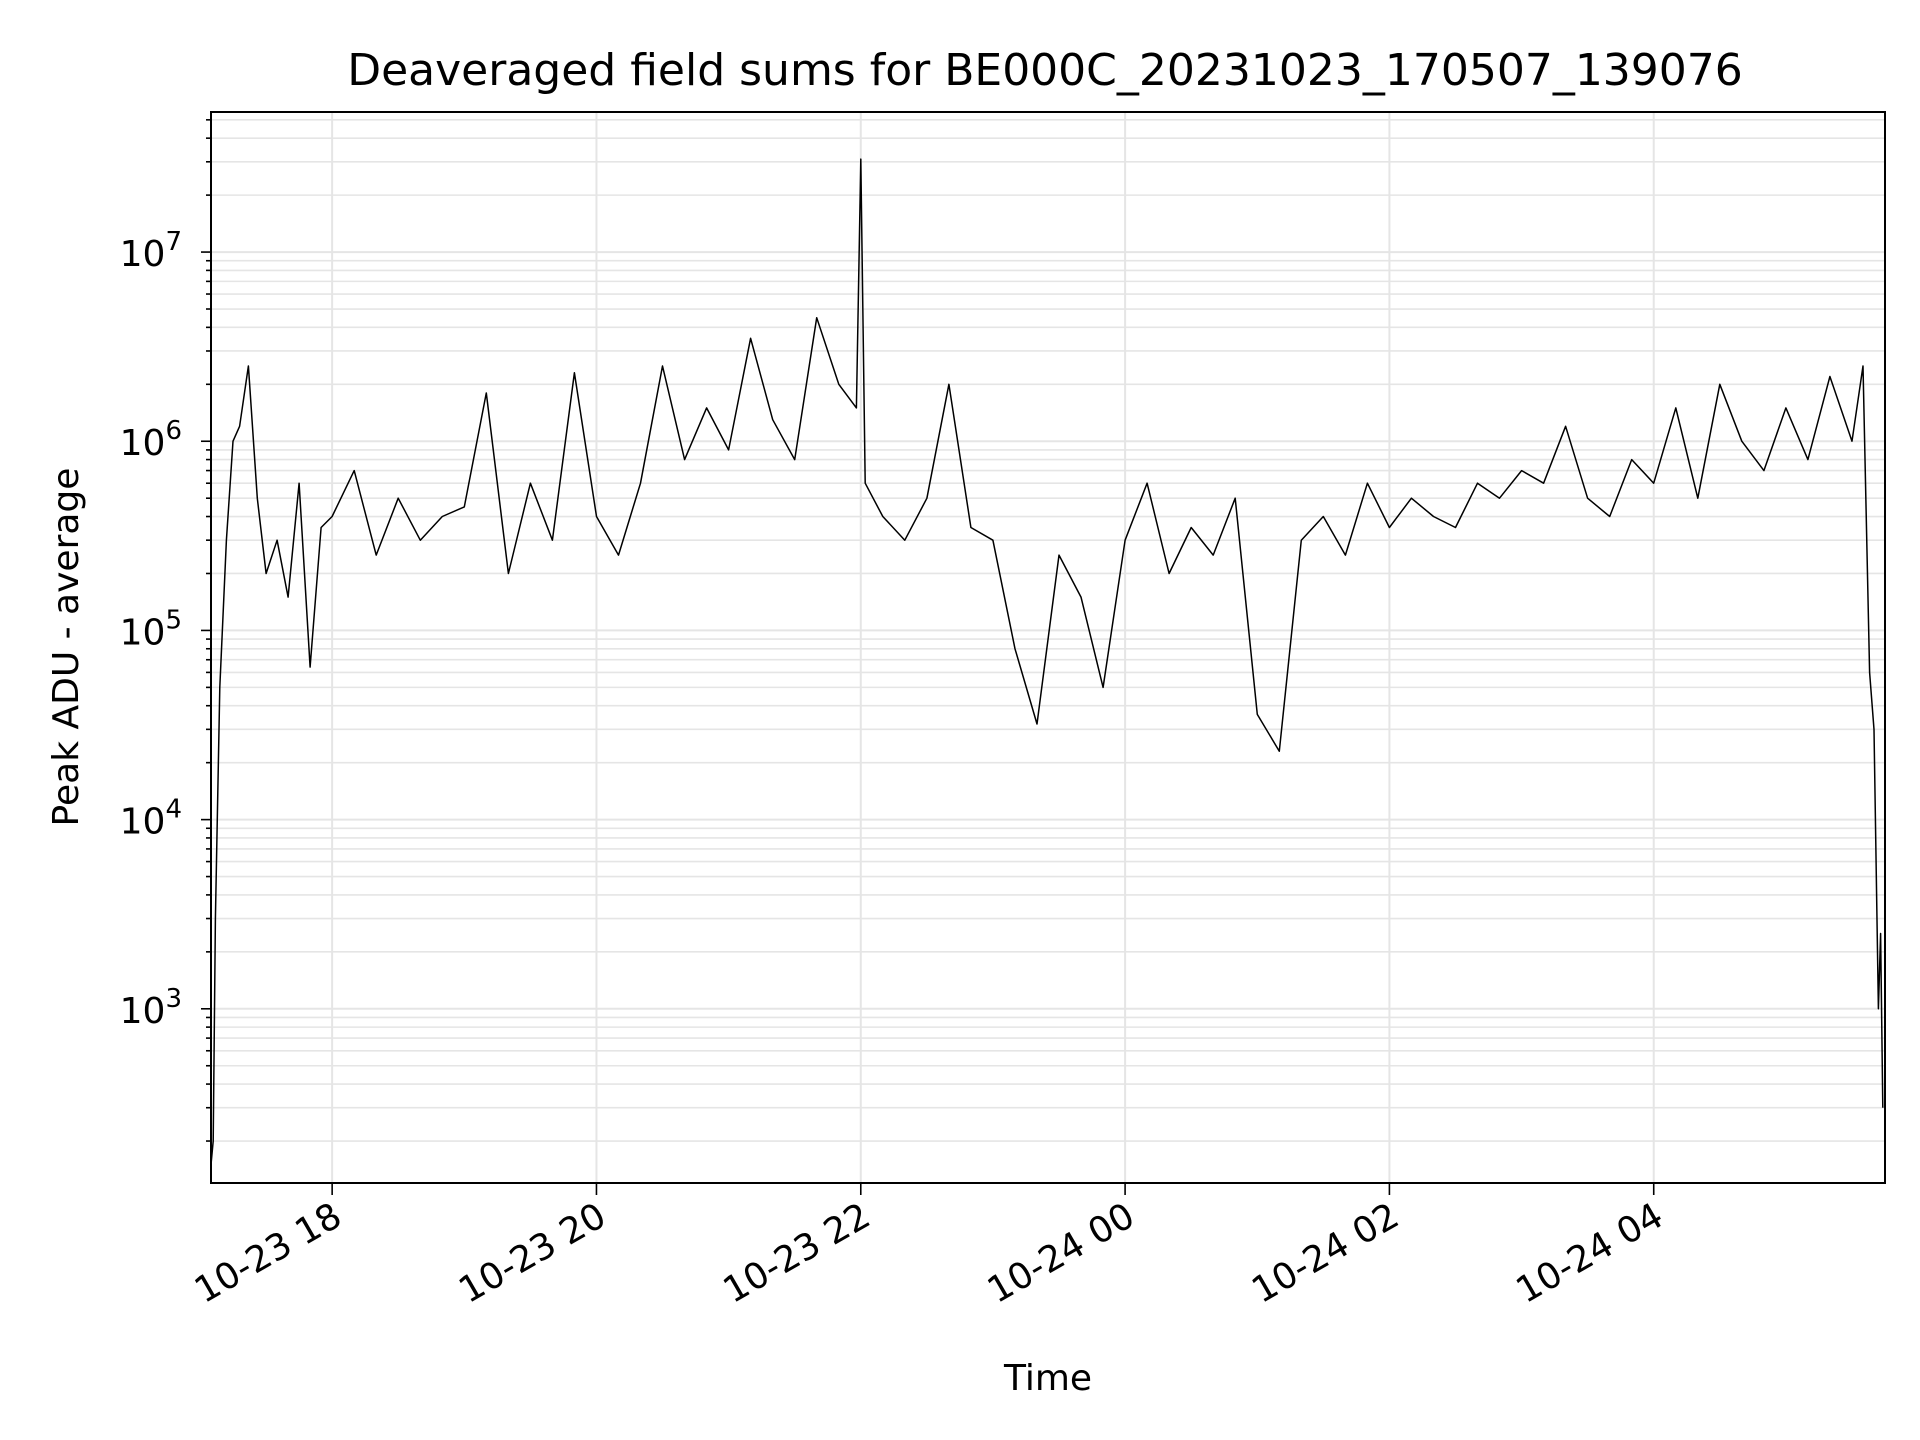 Image resolution: width=1920 pixels, height=1440 pixels. I want to click on x-tick-label: 10-23 20, so click(532, 1253).